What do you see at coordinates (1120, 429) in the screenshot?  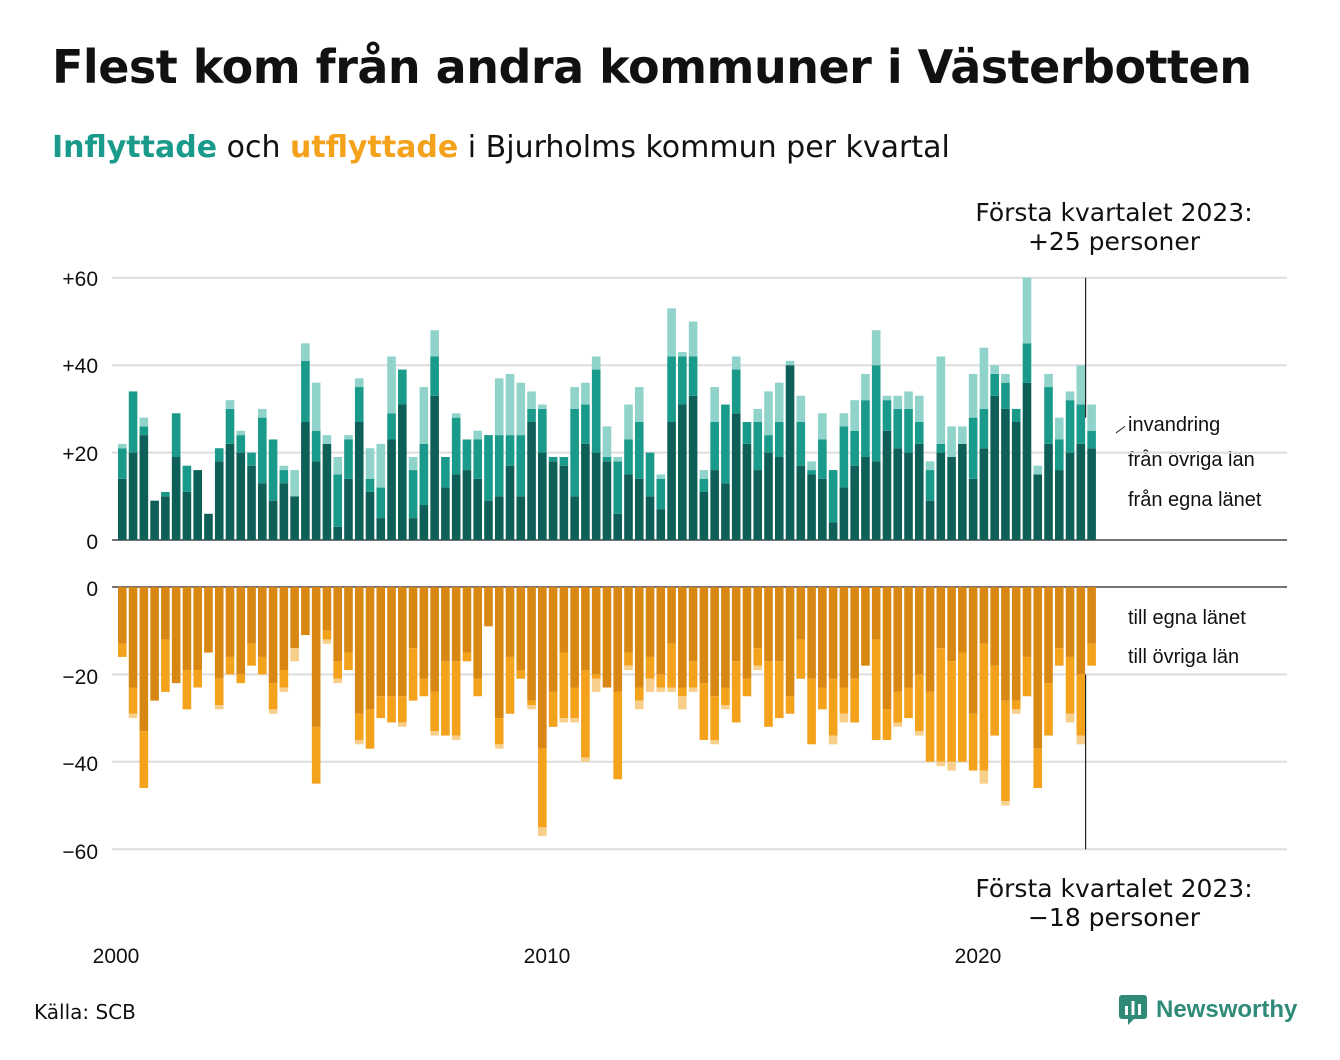 I see `connector-invandring` at bounding box center [1120, 429].